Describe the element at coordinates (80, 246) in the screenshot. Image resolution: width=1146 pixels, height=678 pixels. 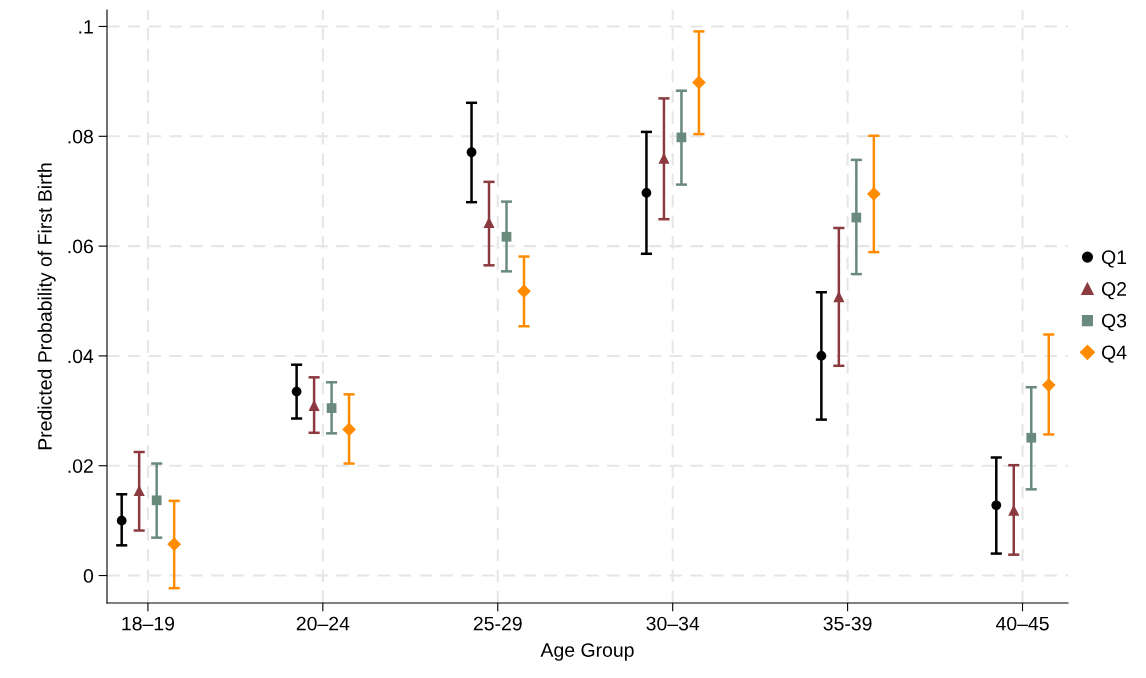
I see `y-tick-label: .06` at that location.